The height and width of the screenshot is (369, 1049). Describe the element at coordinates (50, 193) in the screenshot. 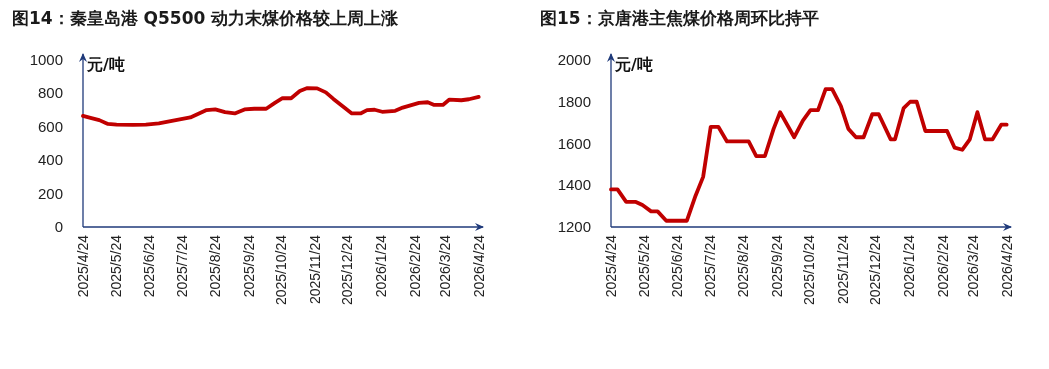

I see `y-tick-label: 200` at that location.